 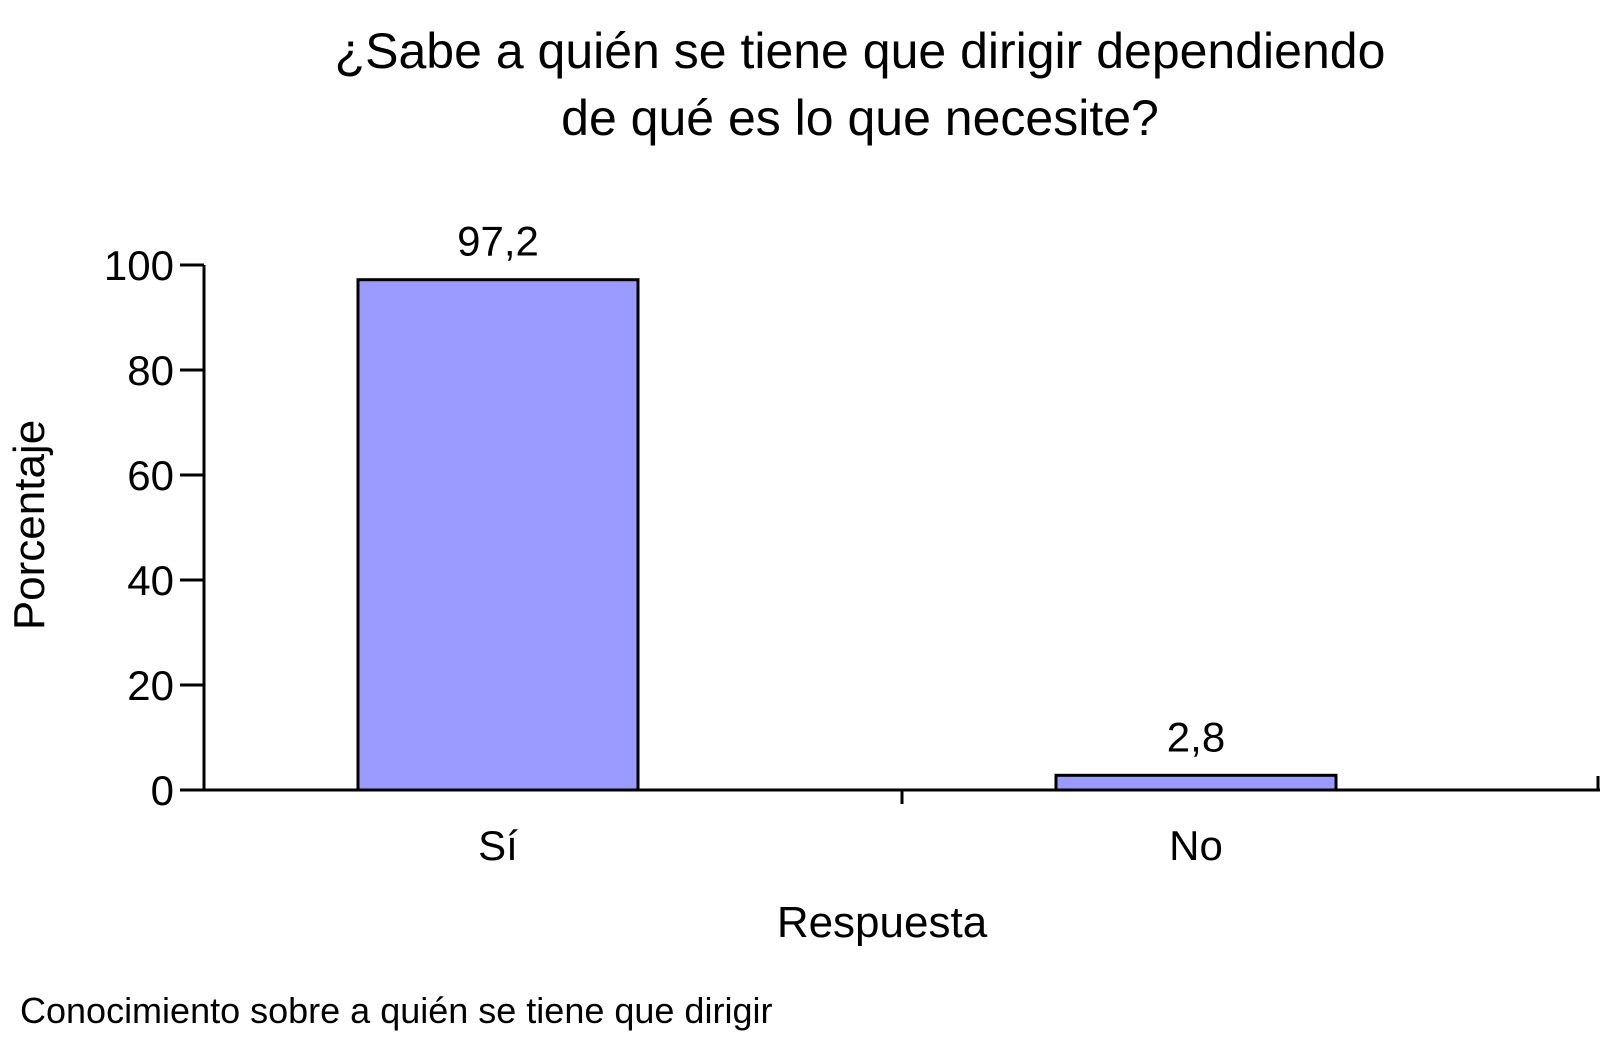 What do you see at coordinates (860, 118) in the screenshot?
I see `chart-title-line-2: de qué es lo que necesite?` at bounding box center [860, 118].